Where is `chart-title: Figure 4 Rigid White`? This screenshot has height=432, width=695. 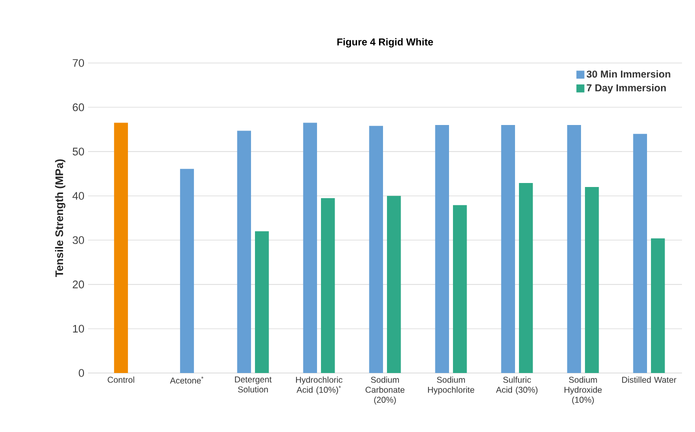
chart-title: Figure 4 Rigid White is located at coordinates (385, 43).